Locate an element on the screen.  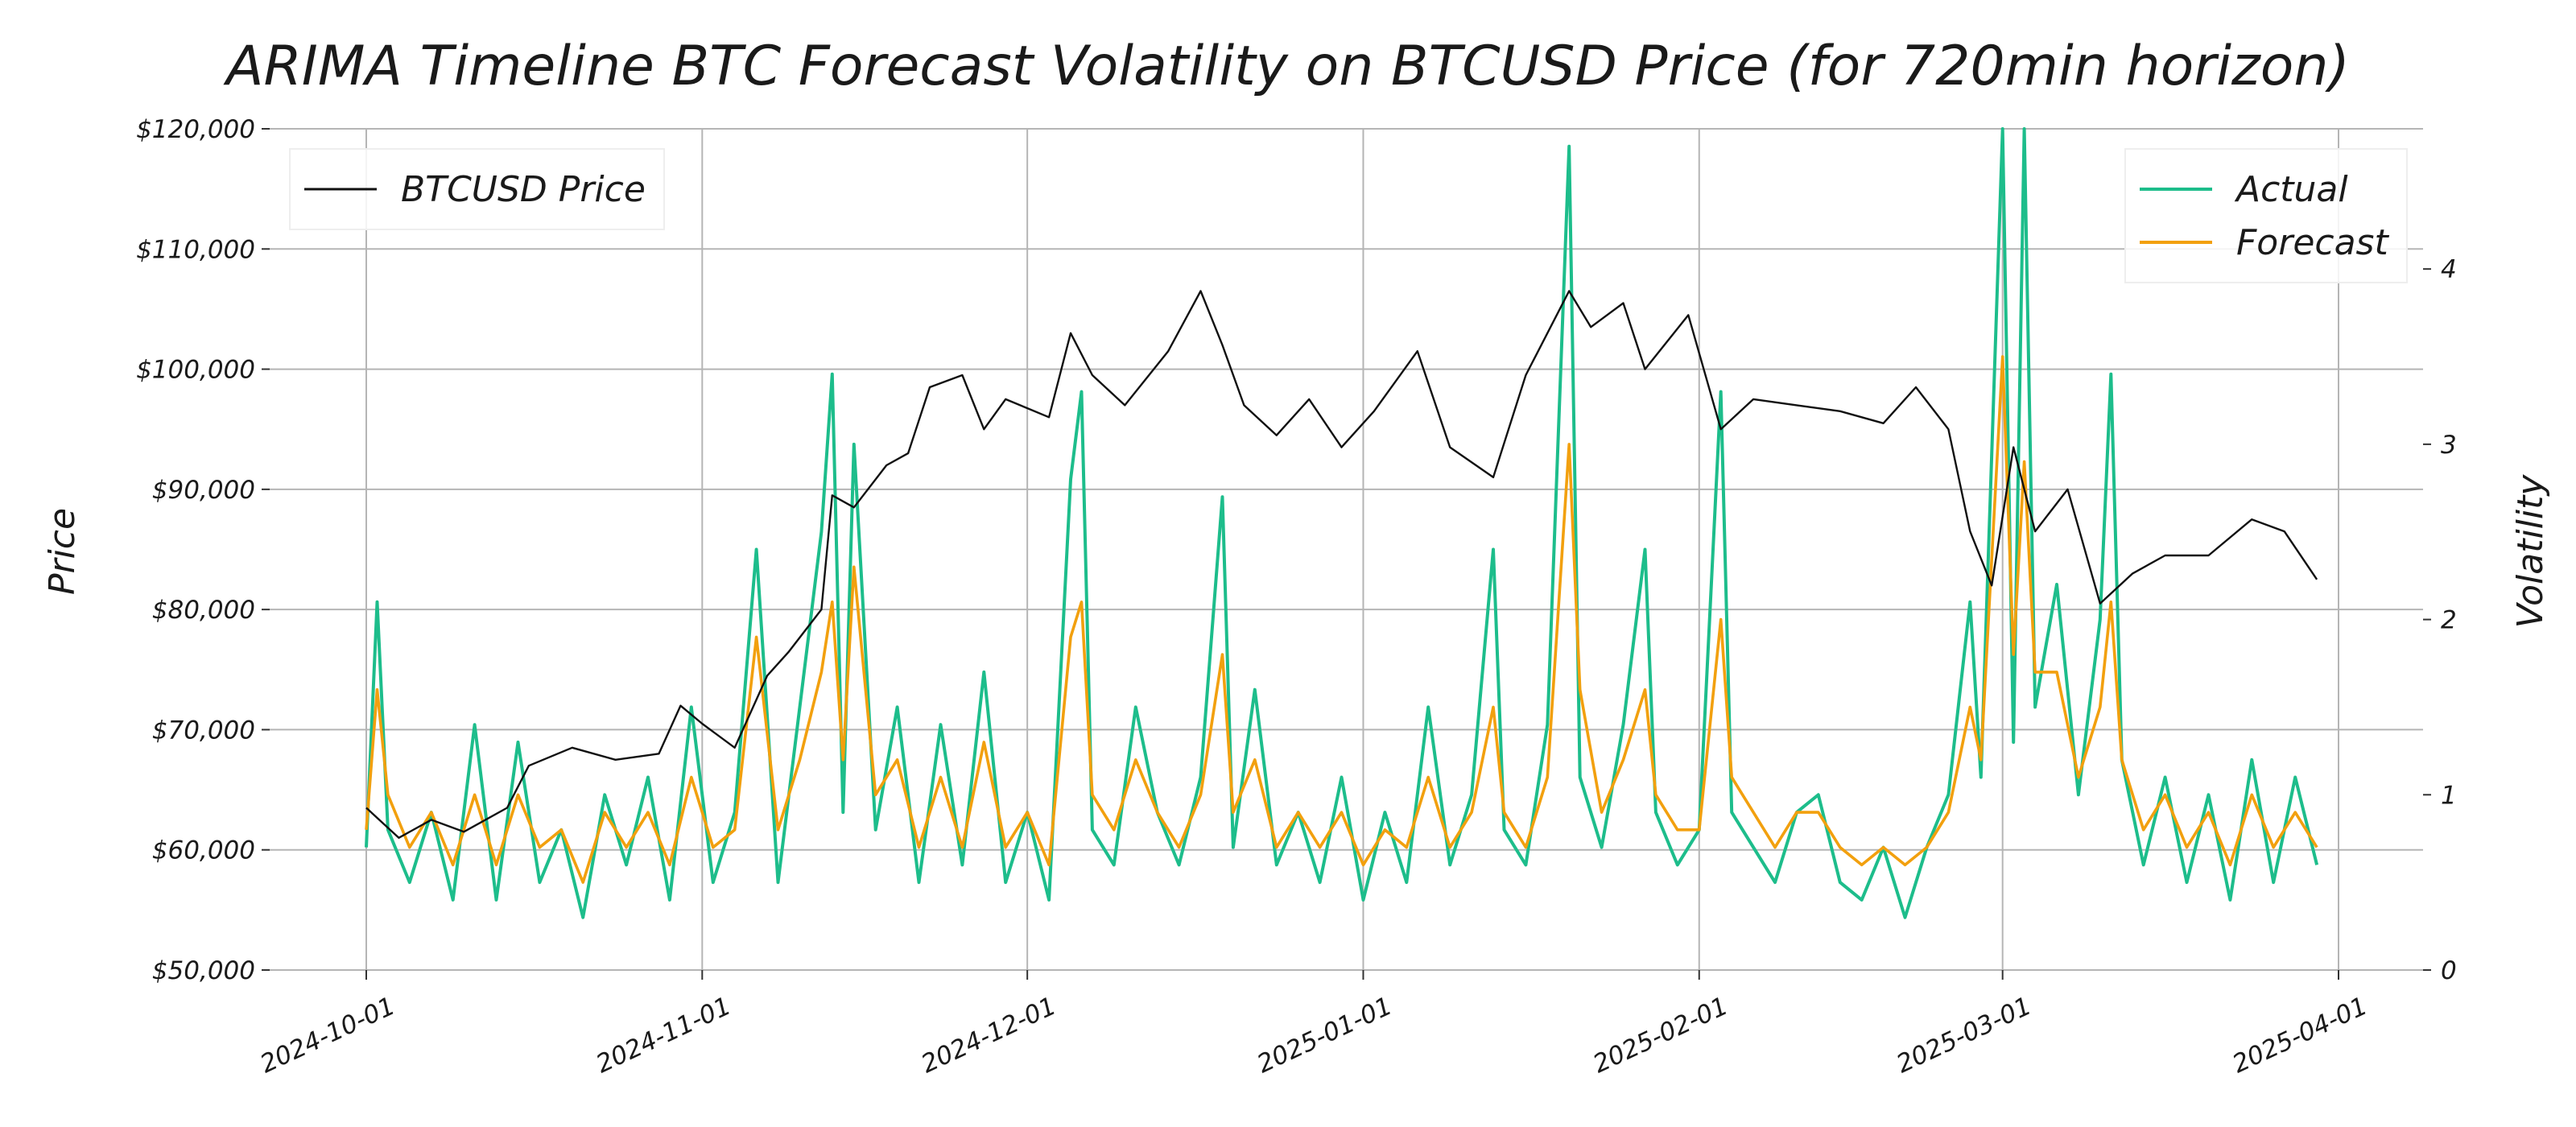
y-tick-label-left: $100,000 is located at coordinates (195, 370).